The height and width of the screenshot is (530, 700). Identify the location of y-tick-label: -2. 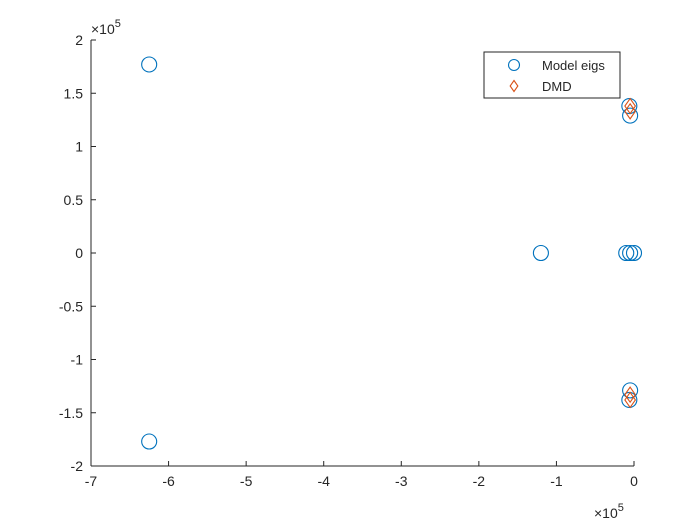
(77, 466).